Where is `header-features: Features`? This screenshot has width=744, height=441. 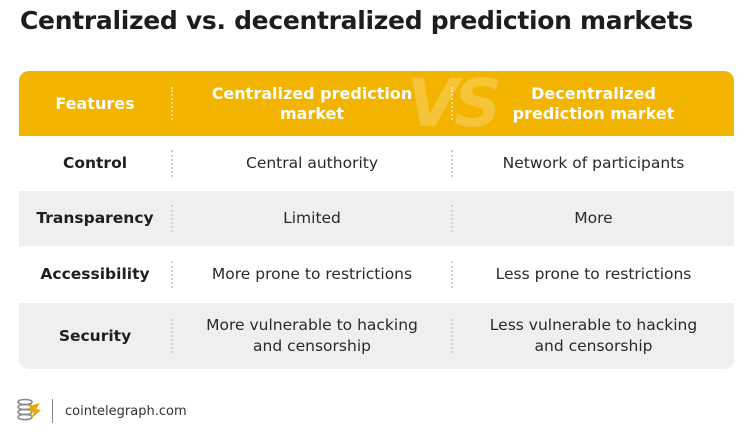 header-features: Features is located at coordinates (95, 103).